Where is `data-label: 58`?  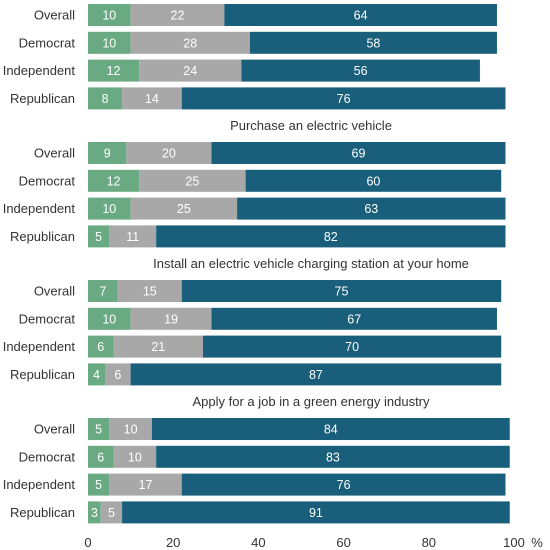
data-label: 58 is located at coordinates (373, 43).